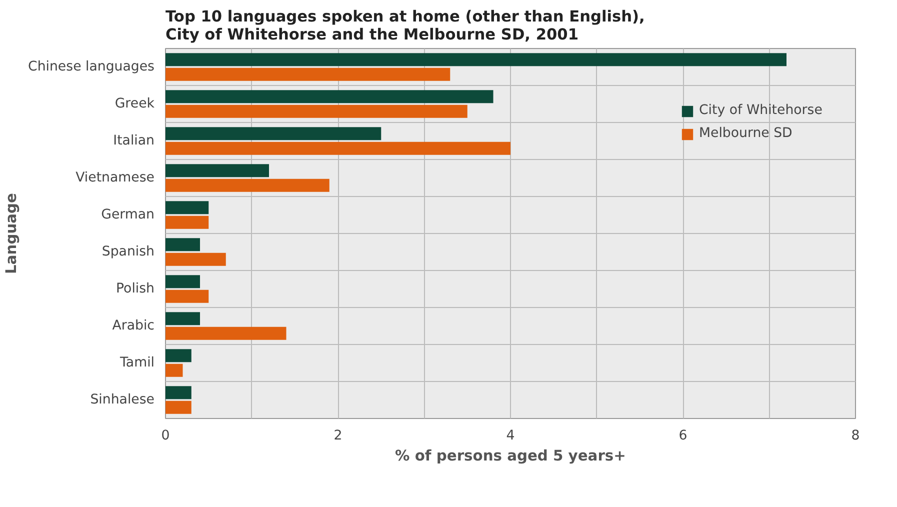 The height and width of the screenshot is (507, 897). Describe the element at coordinates (11, 233) in the screenshot. I see `y-axis-title: Language` at that location.